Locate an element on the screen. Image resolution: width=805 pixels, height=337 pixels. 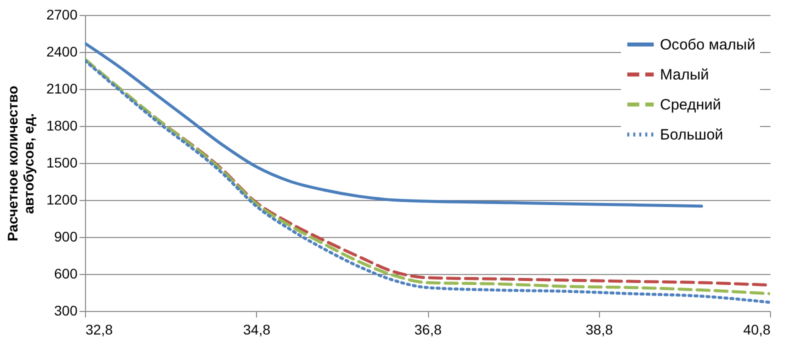
y-axis-title: Расчетное количество автобусов, ед. is located at coordinates (20, 164).